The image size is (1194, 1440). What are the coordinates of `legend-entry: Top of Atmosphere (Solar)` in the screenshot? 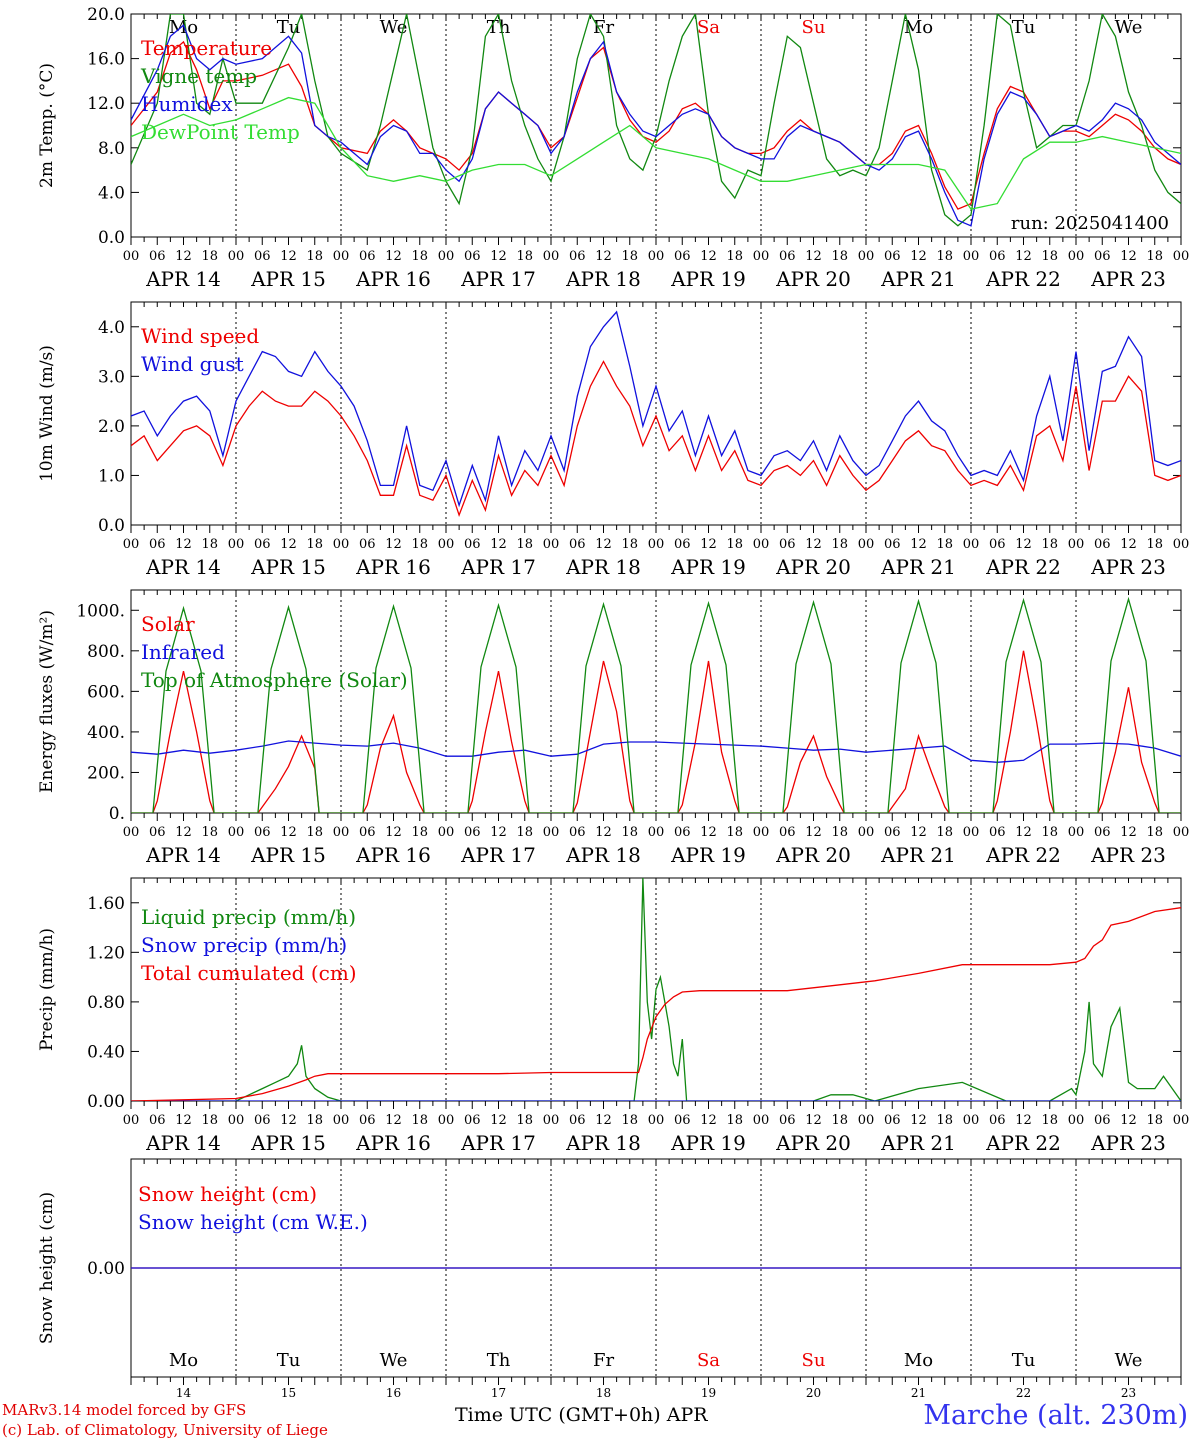 It's located at (274, 680).